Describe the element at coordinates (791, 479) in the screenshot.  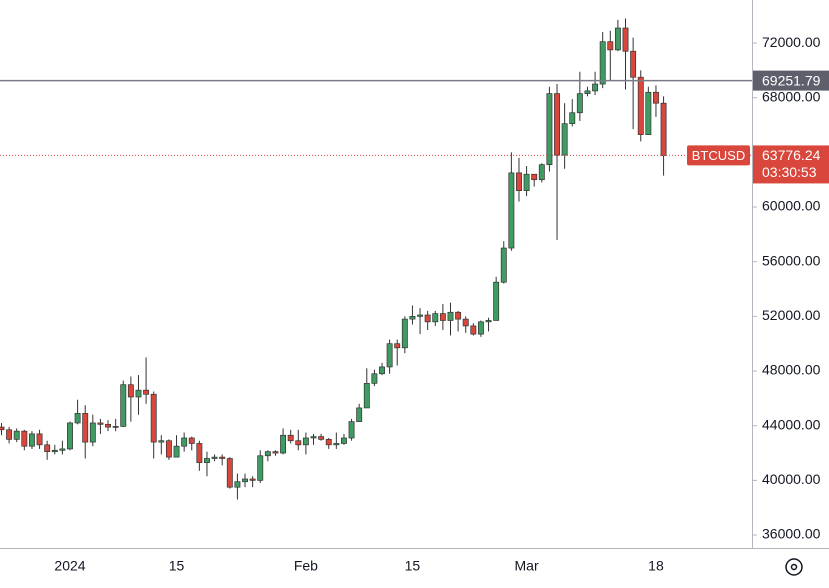
I see `y-tick-label: 40000.00` at that location.